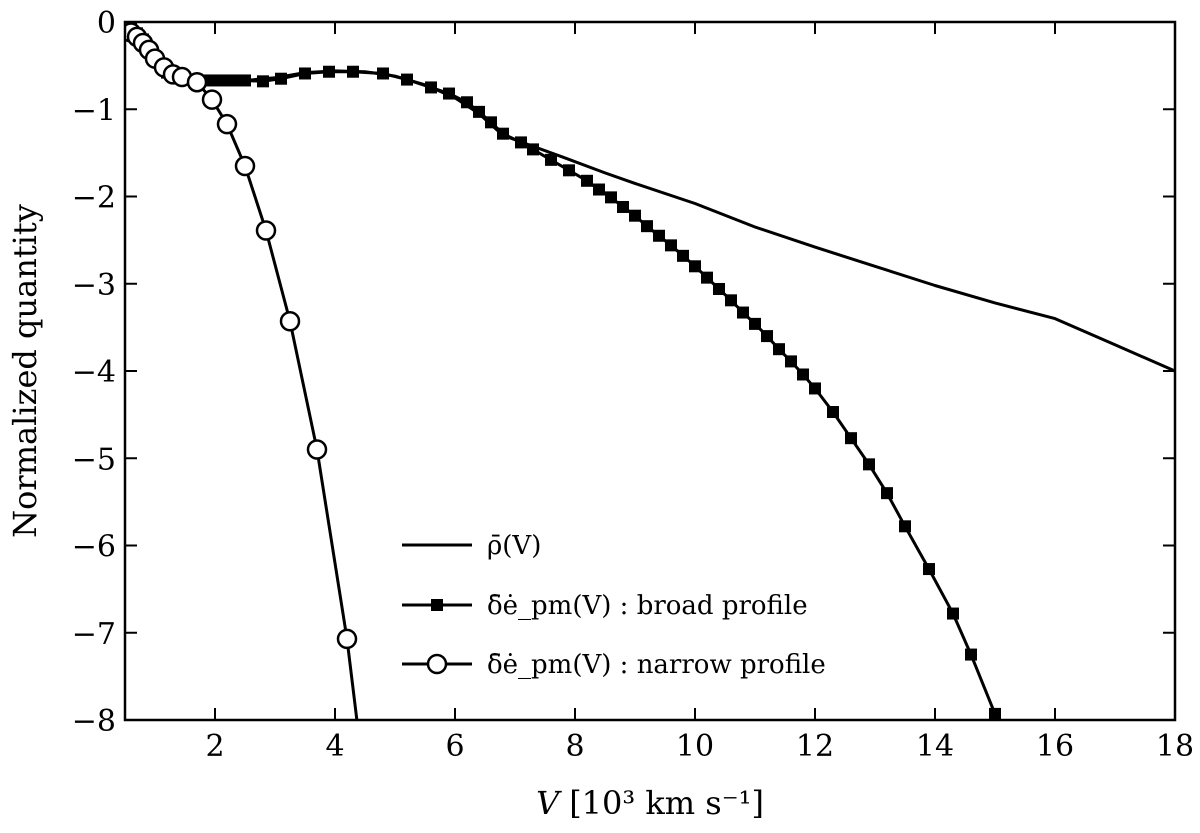  What do you see at coordinates (94, 285) in the screenshot?
I see `y-tick-label: −3` at bounding box center [94, 285].